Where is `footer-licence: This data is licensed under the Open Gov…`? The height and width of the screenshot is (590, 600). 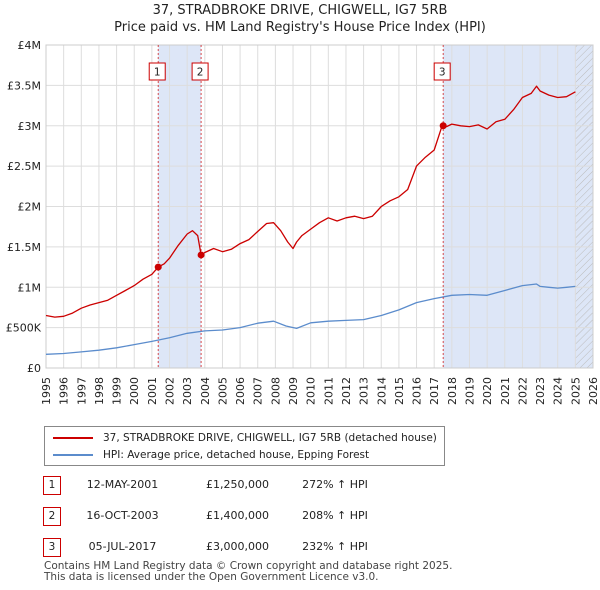
footer-licence: This data is licensed under the Open Gov… is located at coordinates (211, 577).